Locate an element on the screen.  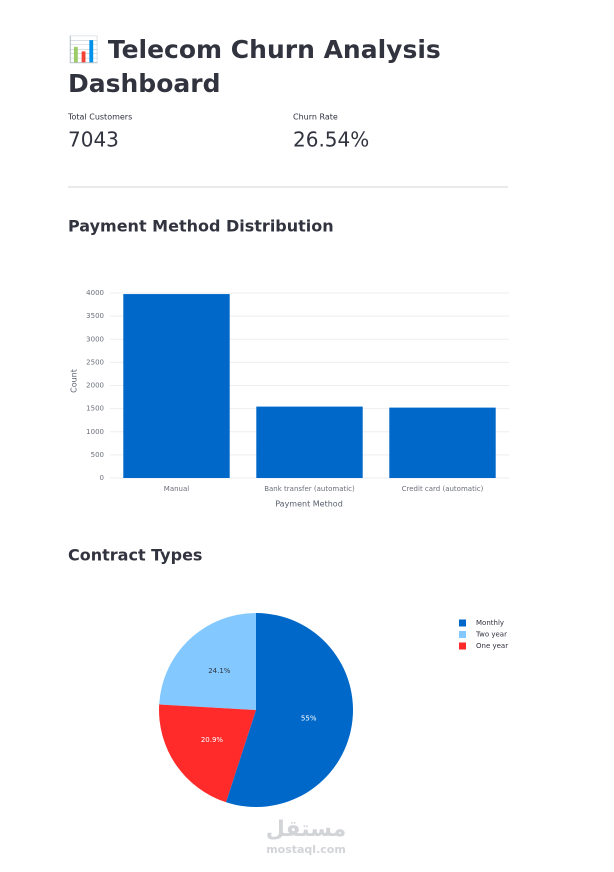
y-tick-label: 0 is located at coordinates (102, 478).